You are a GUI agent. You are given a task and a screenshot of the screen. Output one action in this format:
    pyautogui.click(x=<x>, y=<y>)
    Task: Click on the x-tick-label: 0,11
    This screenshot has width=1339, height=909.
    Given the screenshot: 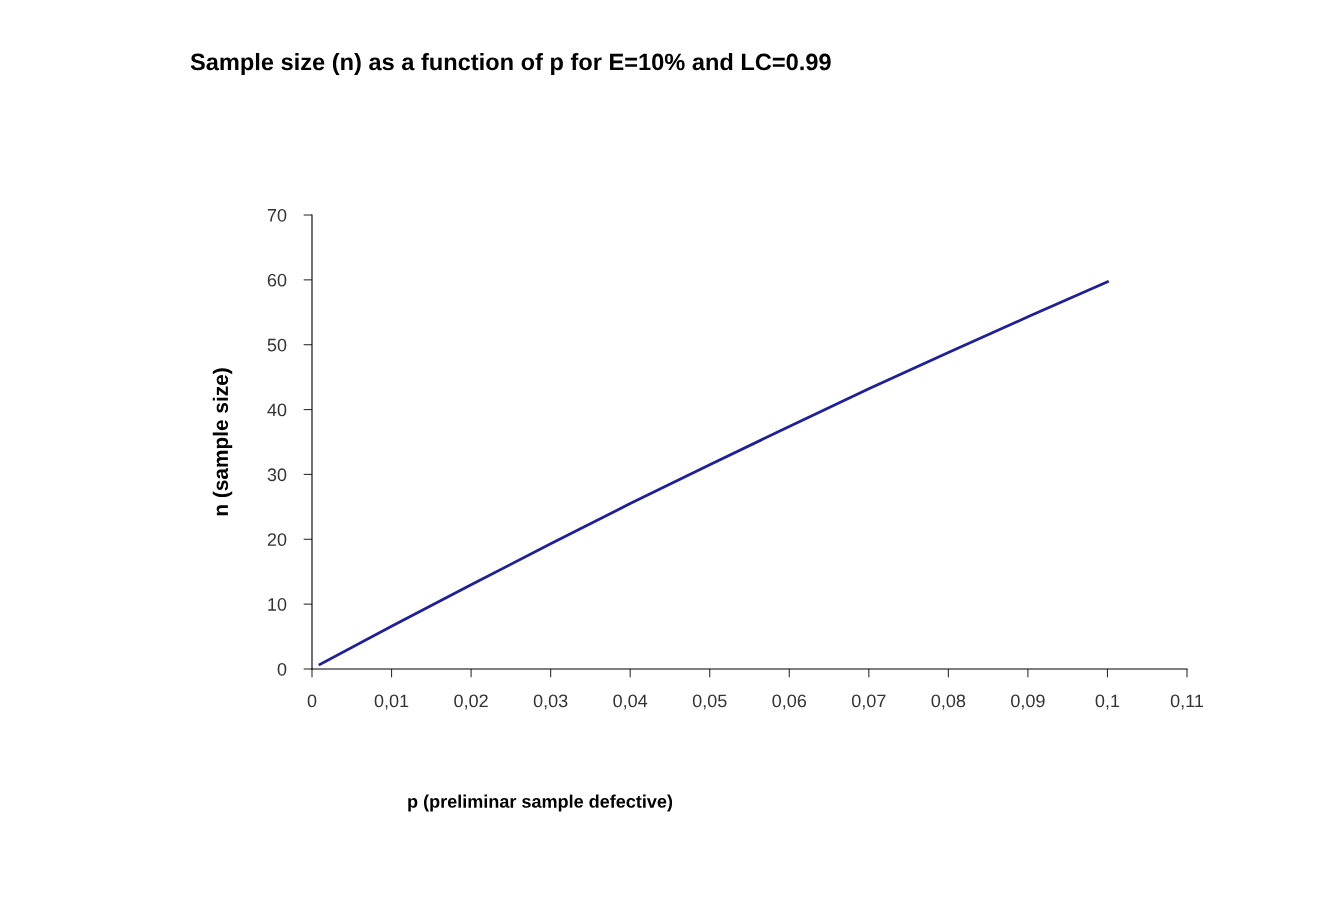 What is the action you would take?
    pyautogui.click(x=1187, y=702)
    